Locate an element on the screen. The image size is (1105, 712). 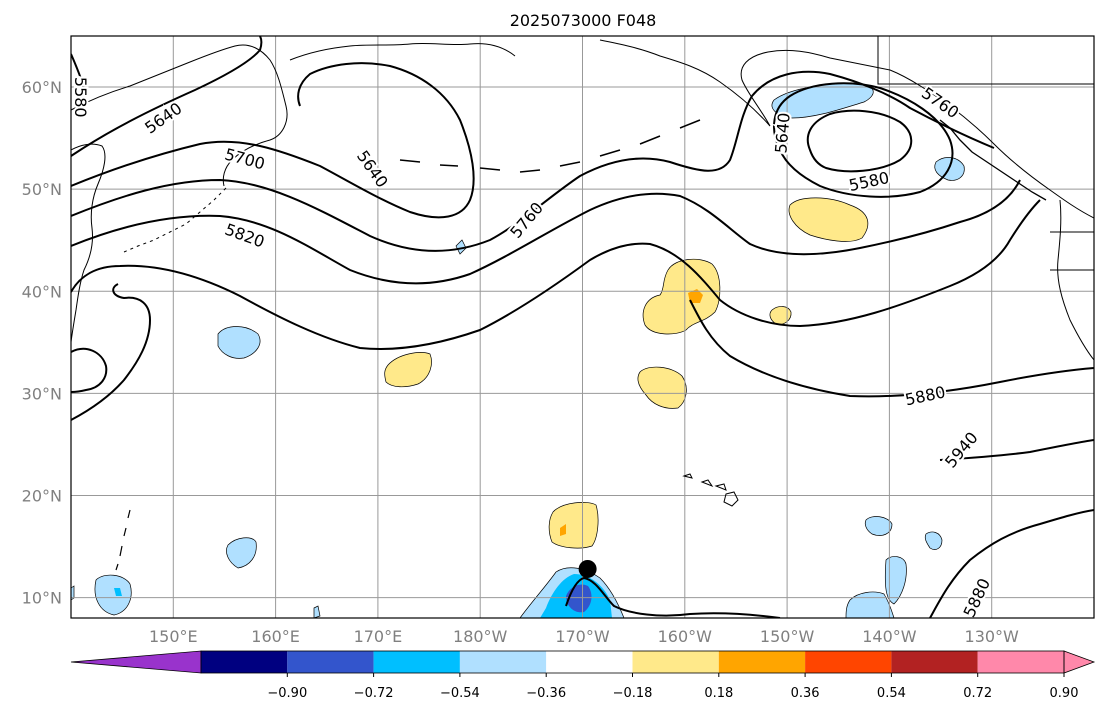
lat-tick-label: 30°N is located at coordinates (42, 393).